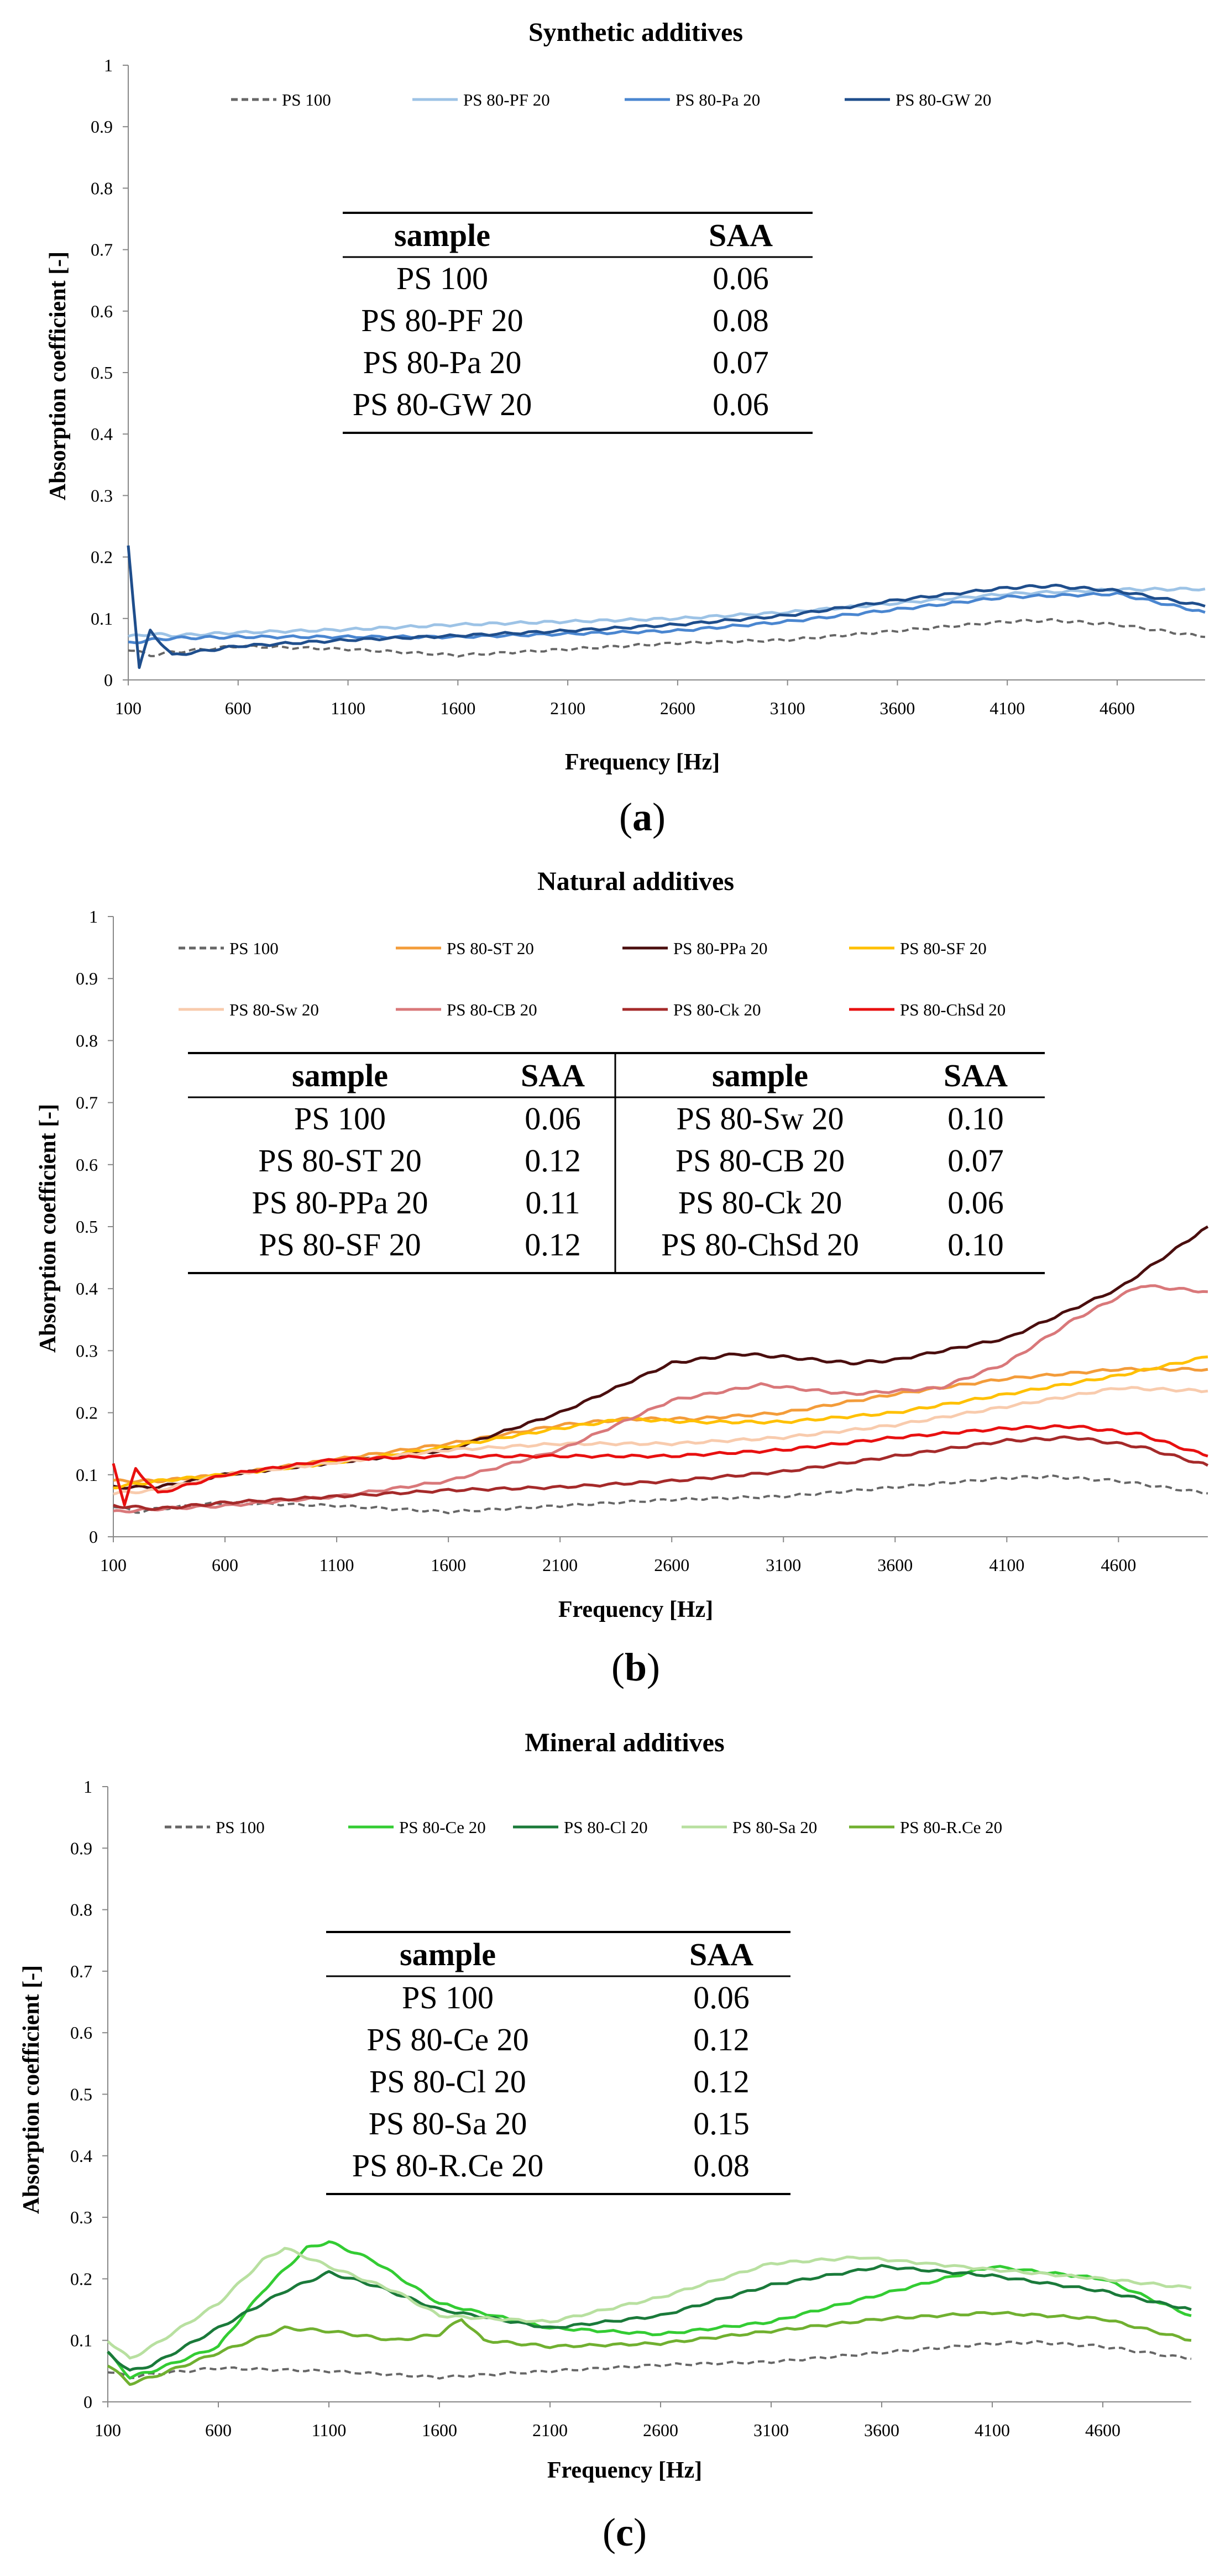  I want to click on table-cell: PS 80-PF 20, so click(442, 320).